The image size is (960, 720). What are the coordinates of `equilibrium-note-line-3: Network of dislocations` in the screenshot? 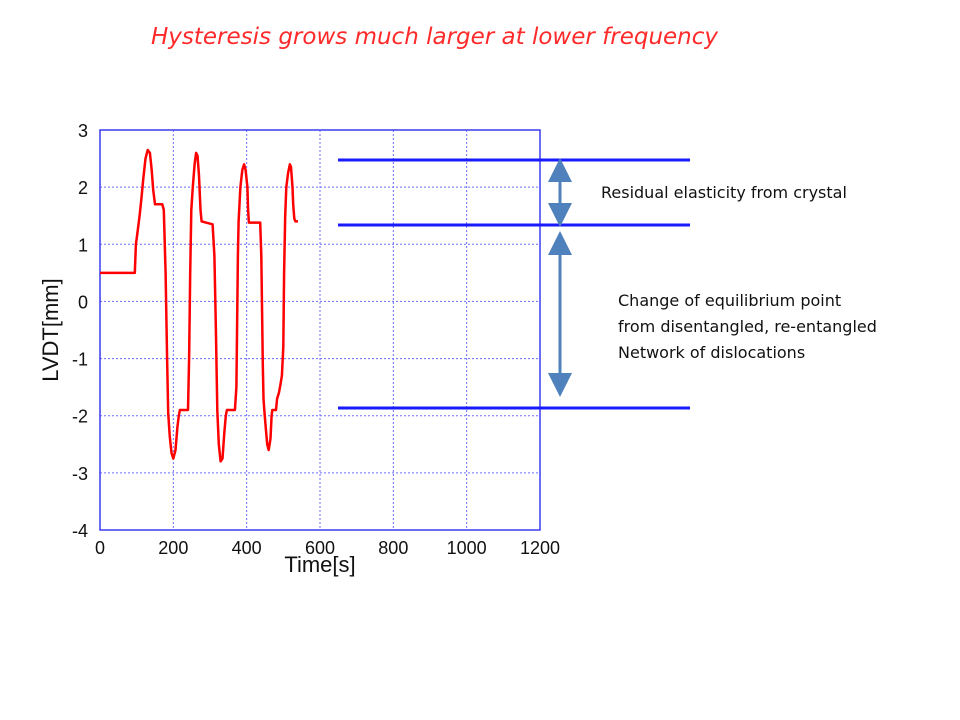 It's located at (712, 352).